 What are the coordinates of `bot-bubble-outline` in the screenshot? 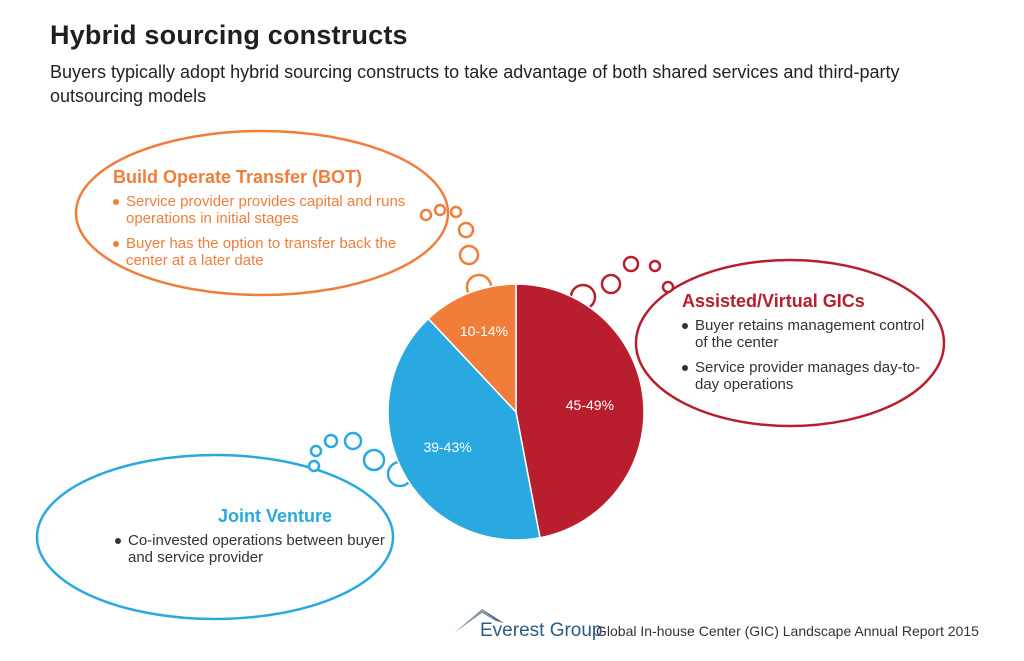 It's located at (262, 213).